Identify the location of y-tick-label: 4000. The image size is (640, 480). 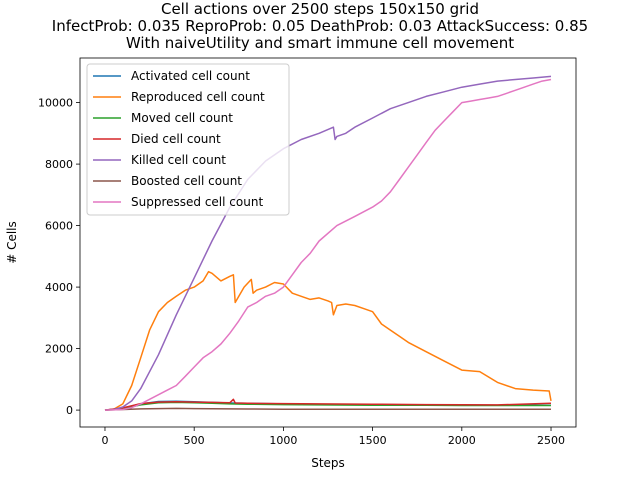
(59, 287).